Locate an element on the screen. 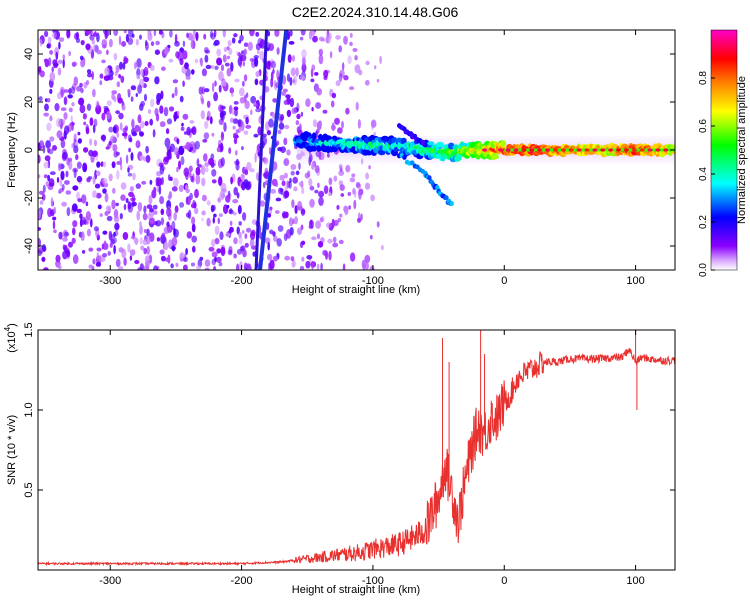 The height and width of the screenshot is (605, 750). y-tick-label: 20 is located at coordinates (29, 102).